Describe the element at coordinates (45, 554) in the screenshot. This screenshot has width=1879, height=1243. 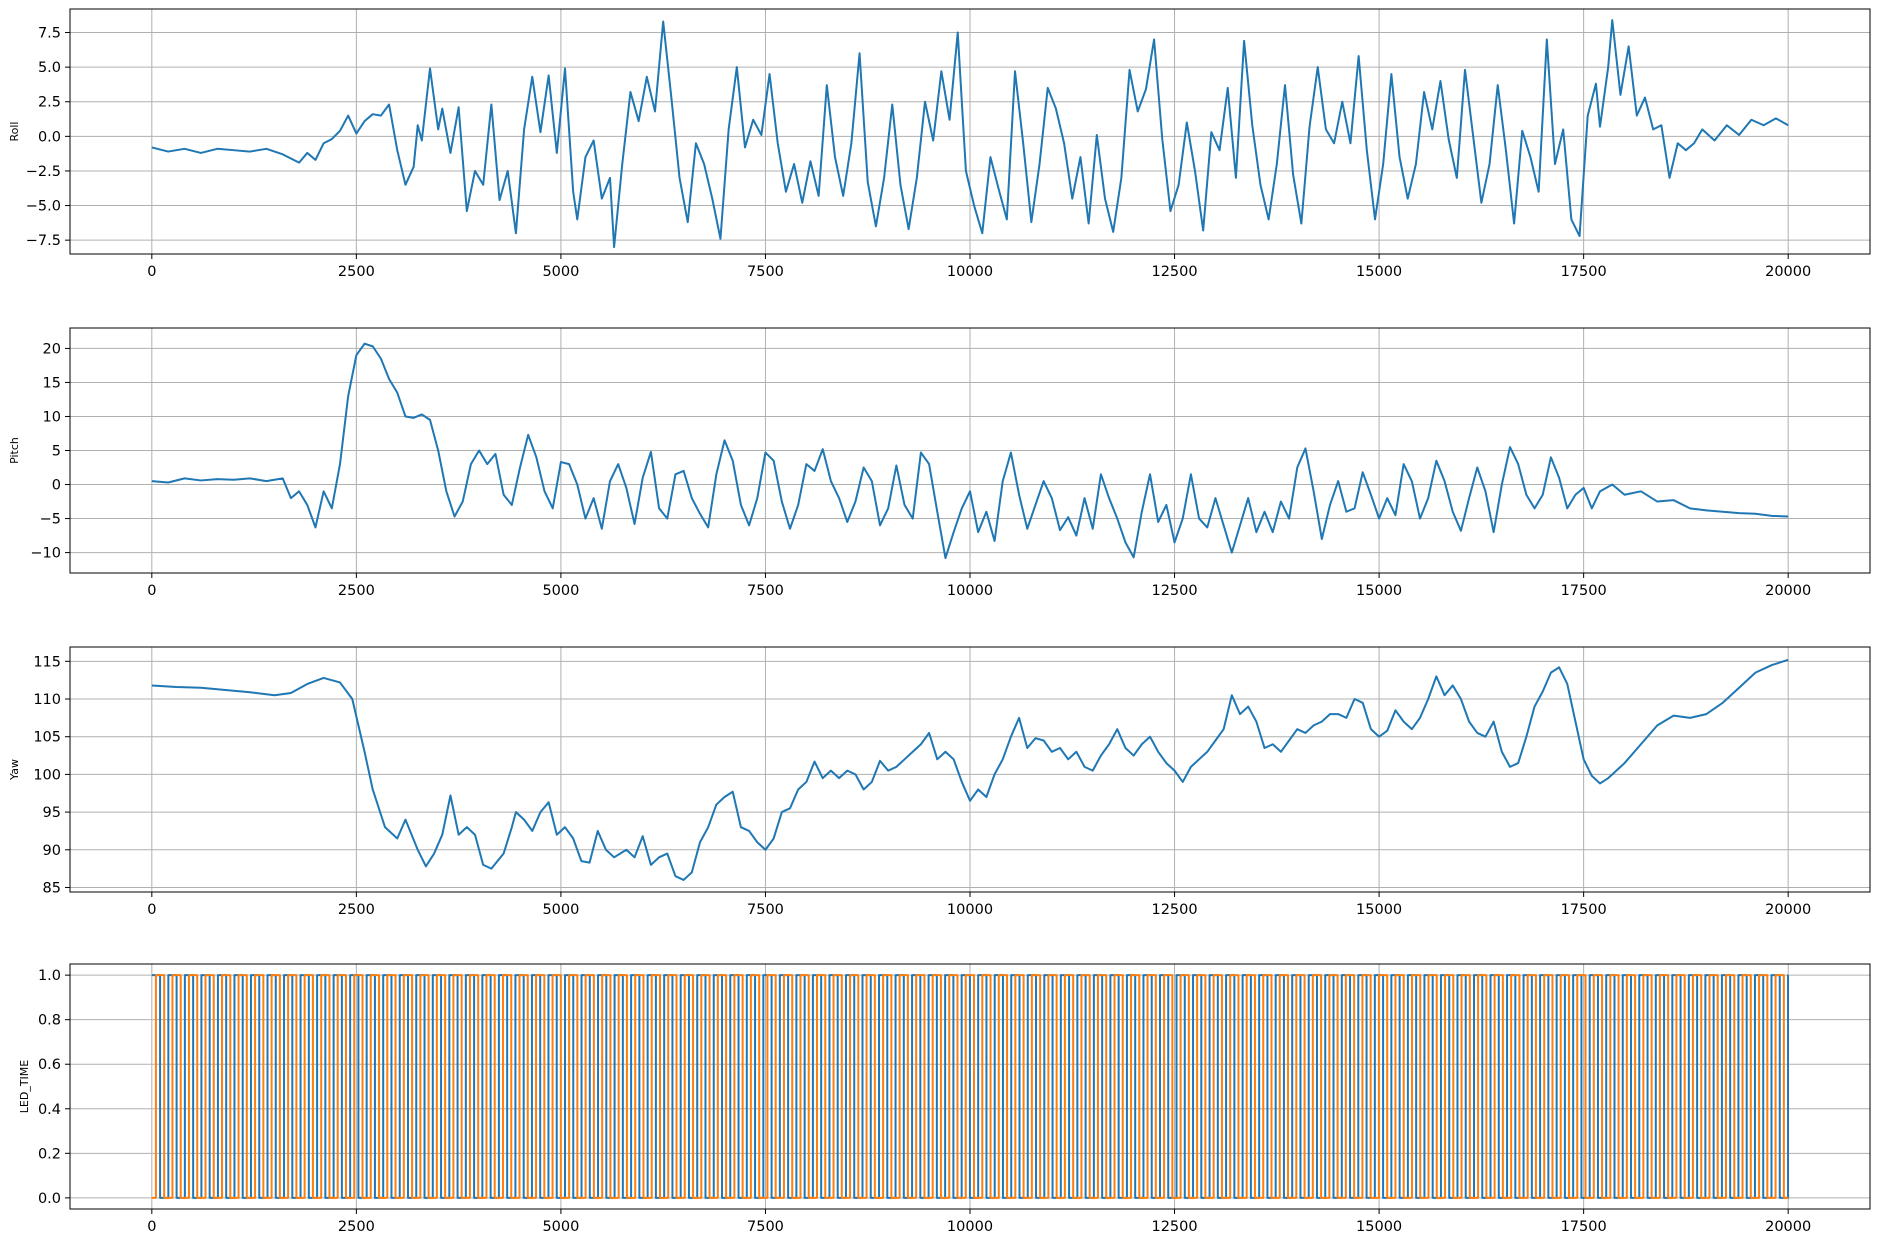
I see `y-tick-label: −10` at that location.